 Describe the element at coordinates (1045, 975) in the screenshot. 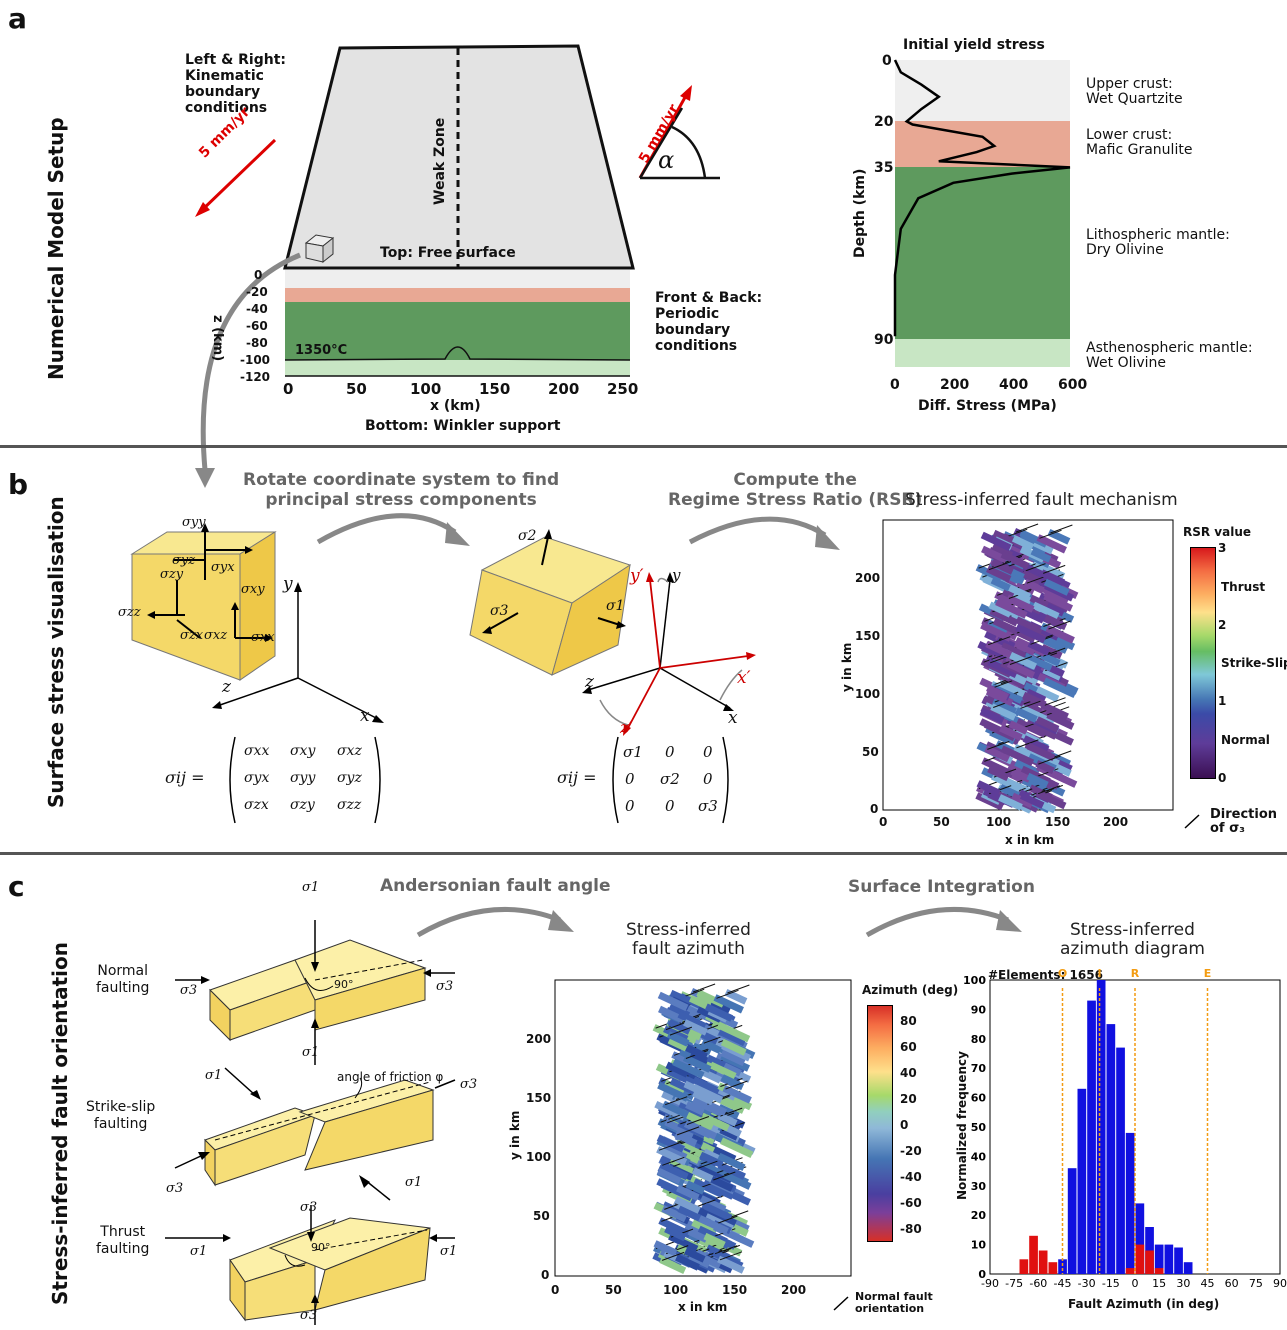

I see `elements-count: #Elements: 1656` at that location.